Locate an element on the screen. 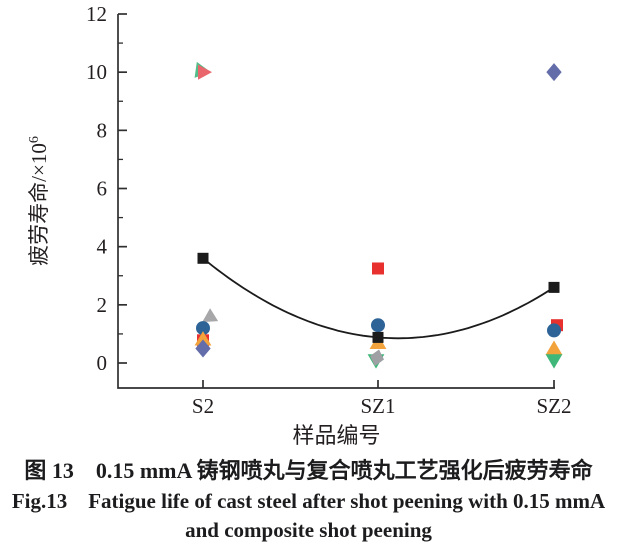 The height and width of the screenshot is (560, 617). x-tick-label: SZ2 is located at coordinates (553, 406).